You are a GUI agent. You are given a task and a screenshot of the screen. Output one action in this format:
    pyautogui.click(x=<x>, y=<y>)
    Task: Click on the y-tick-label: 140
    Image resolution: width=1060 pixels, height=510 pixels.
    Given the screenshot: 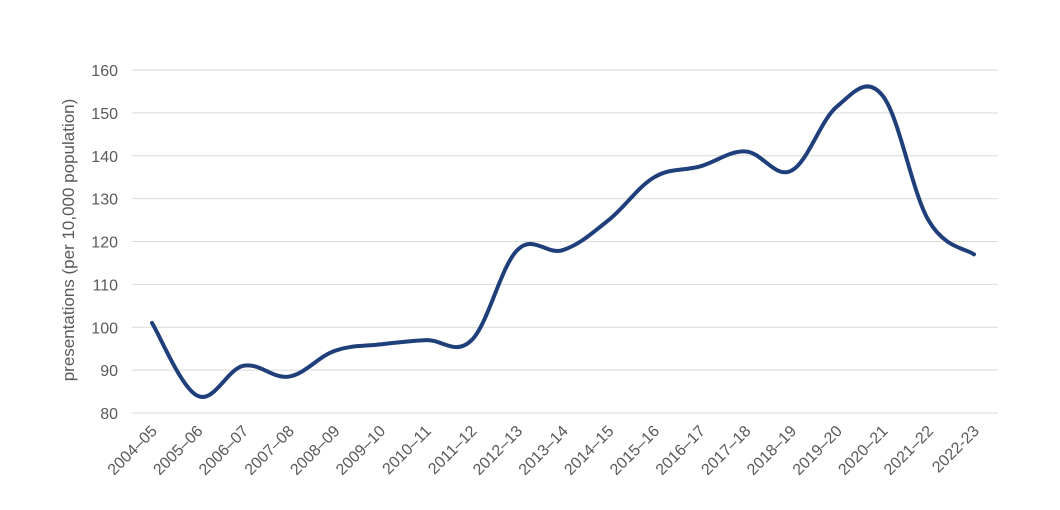 What is the action you would take?
    pyautogui.click(x=104, y=157)
    